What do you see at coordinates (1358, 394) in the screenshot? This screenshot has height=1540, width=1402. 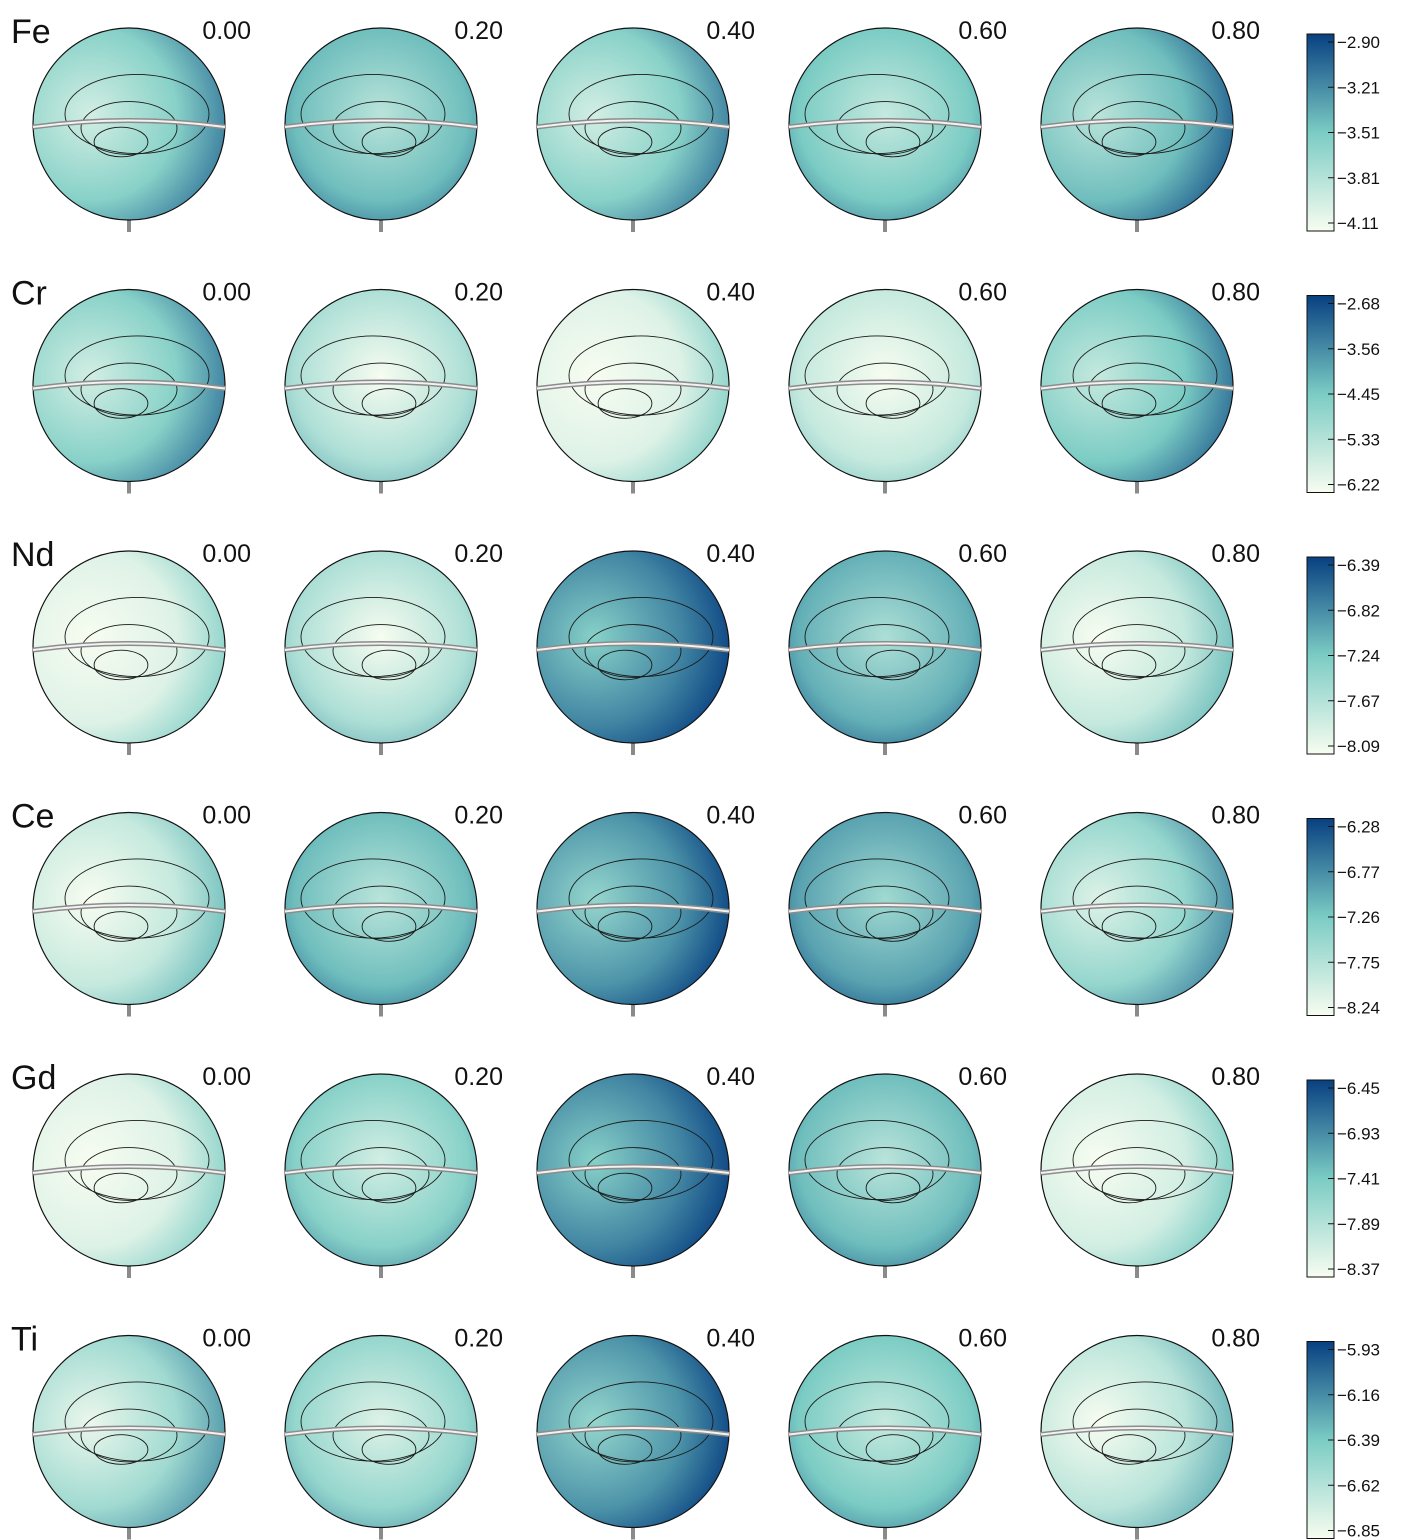 I see `colorbar-tick-label: −4.45` at bounding box center [1358, 394].